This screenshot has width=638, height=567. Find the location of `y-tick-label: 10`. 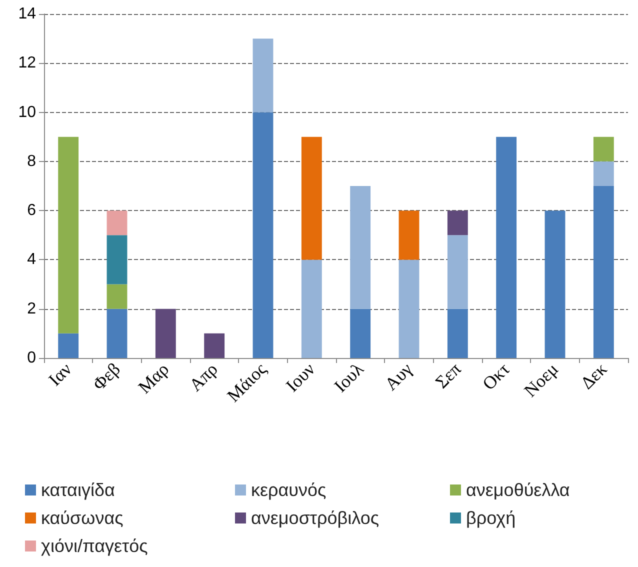

y-tick-label: 10 is located at coordinates (27, 112).